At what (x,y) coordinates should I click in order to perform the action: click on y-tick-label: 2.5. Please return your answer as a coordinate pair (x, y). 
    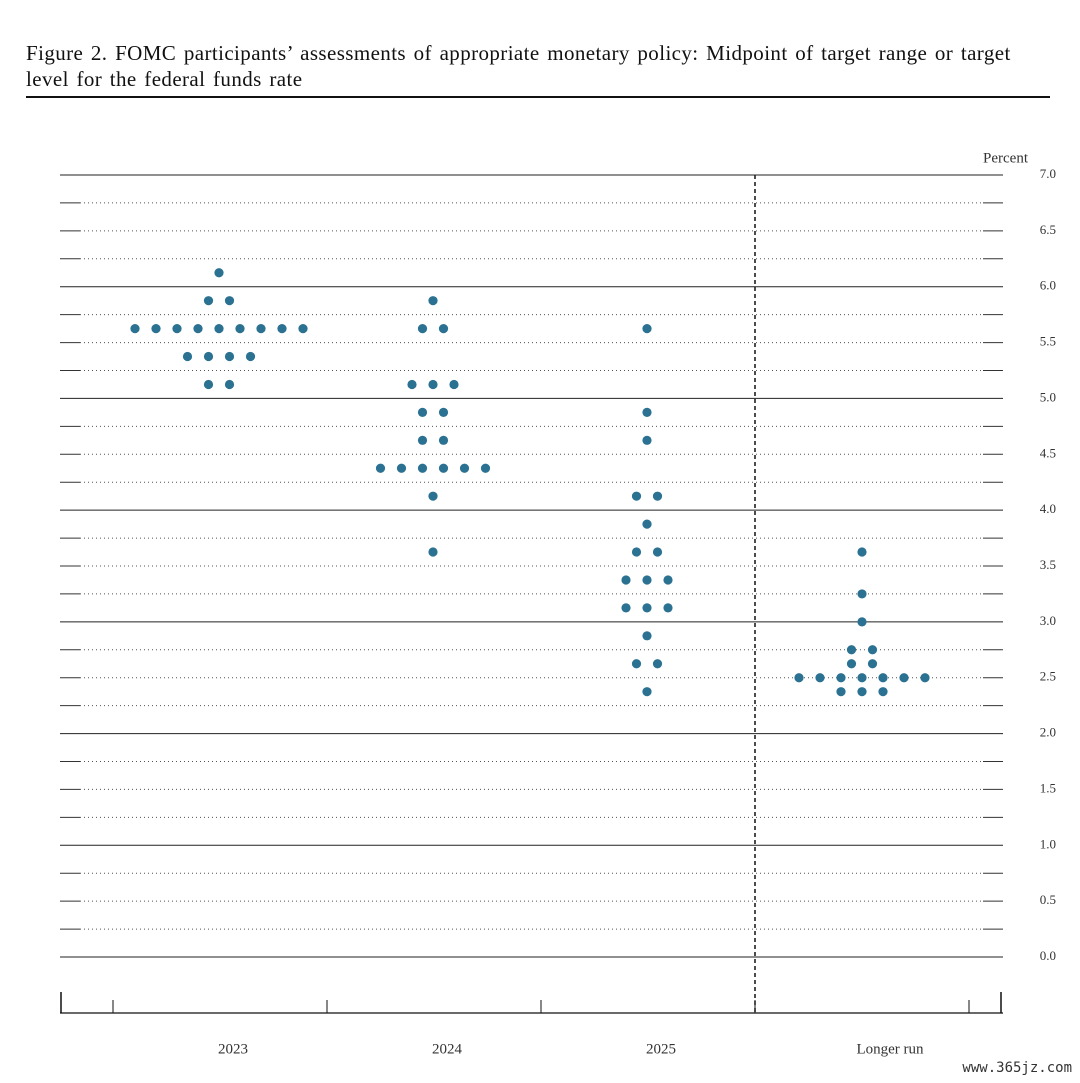
    Looking at the image, I should click on (1048, 676).